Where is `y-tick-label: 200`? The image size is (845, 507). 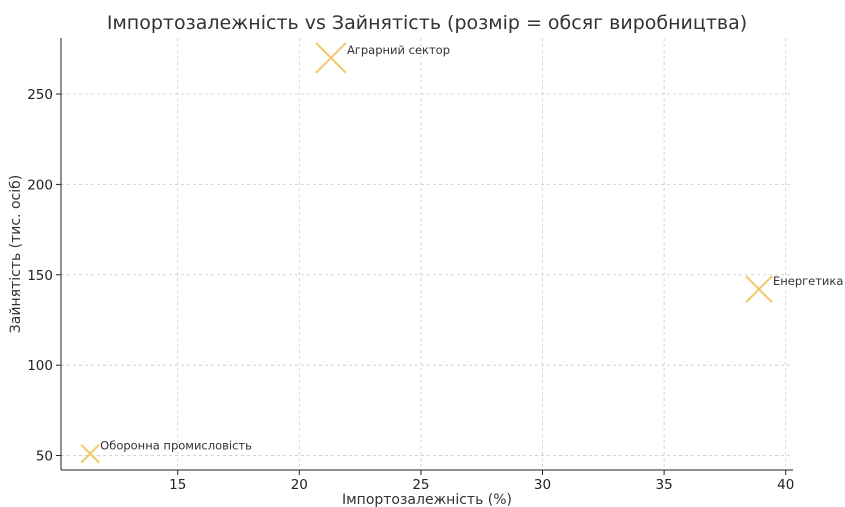
y-tick-label: 200 is located at coordinates (40, 185).